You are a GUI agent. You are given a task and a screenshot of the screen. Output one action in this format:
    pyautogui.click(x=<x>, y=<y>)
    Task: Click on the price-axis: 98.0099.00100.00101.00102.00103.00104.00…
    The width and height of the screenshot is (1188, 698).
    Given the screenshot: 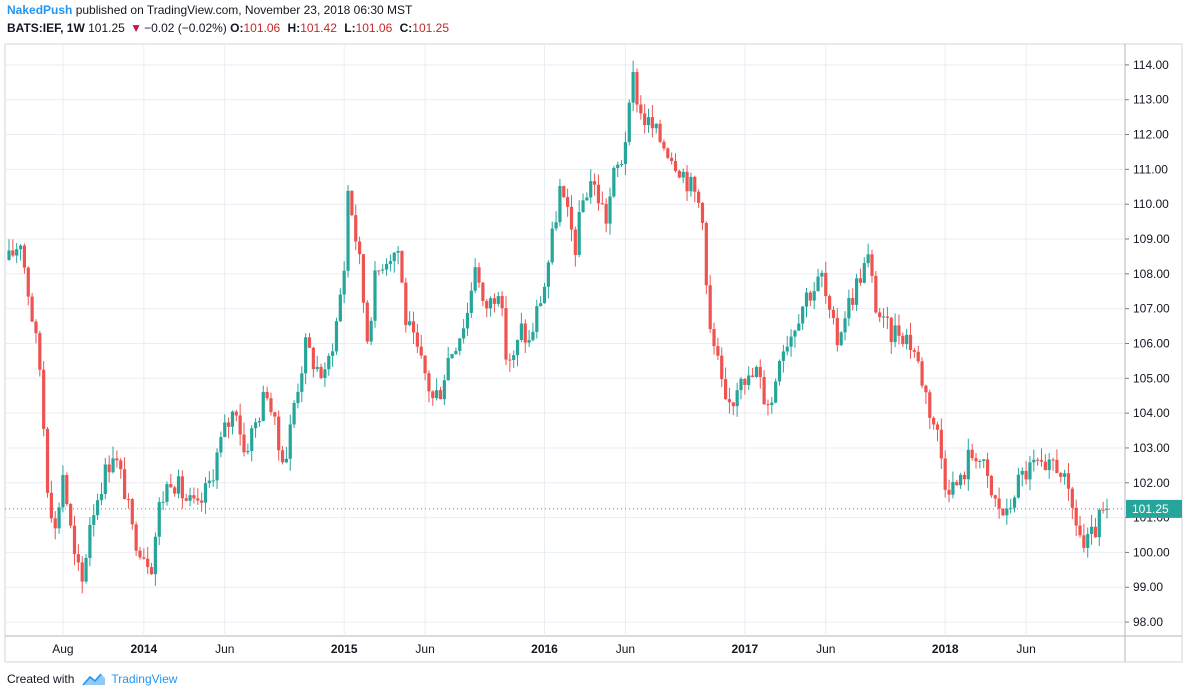 What is the action you would take?
    pyautogui.click(x=1147, y=343)
    